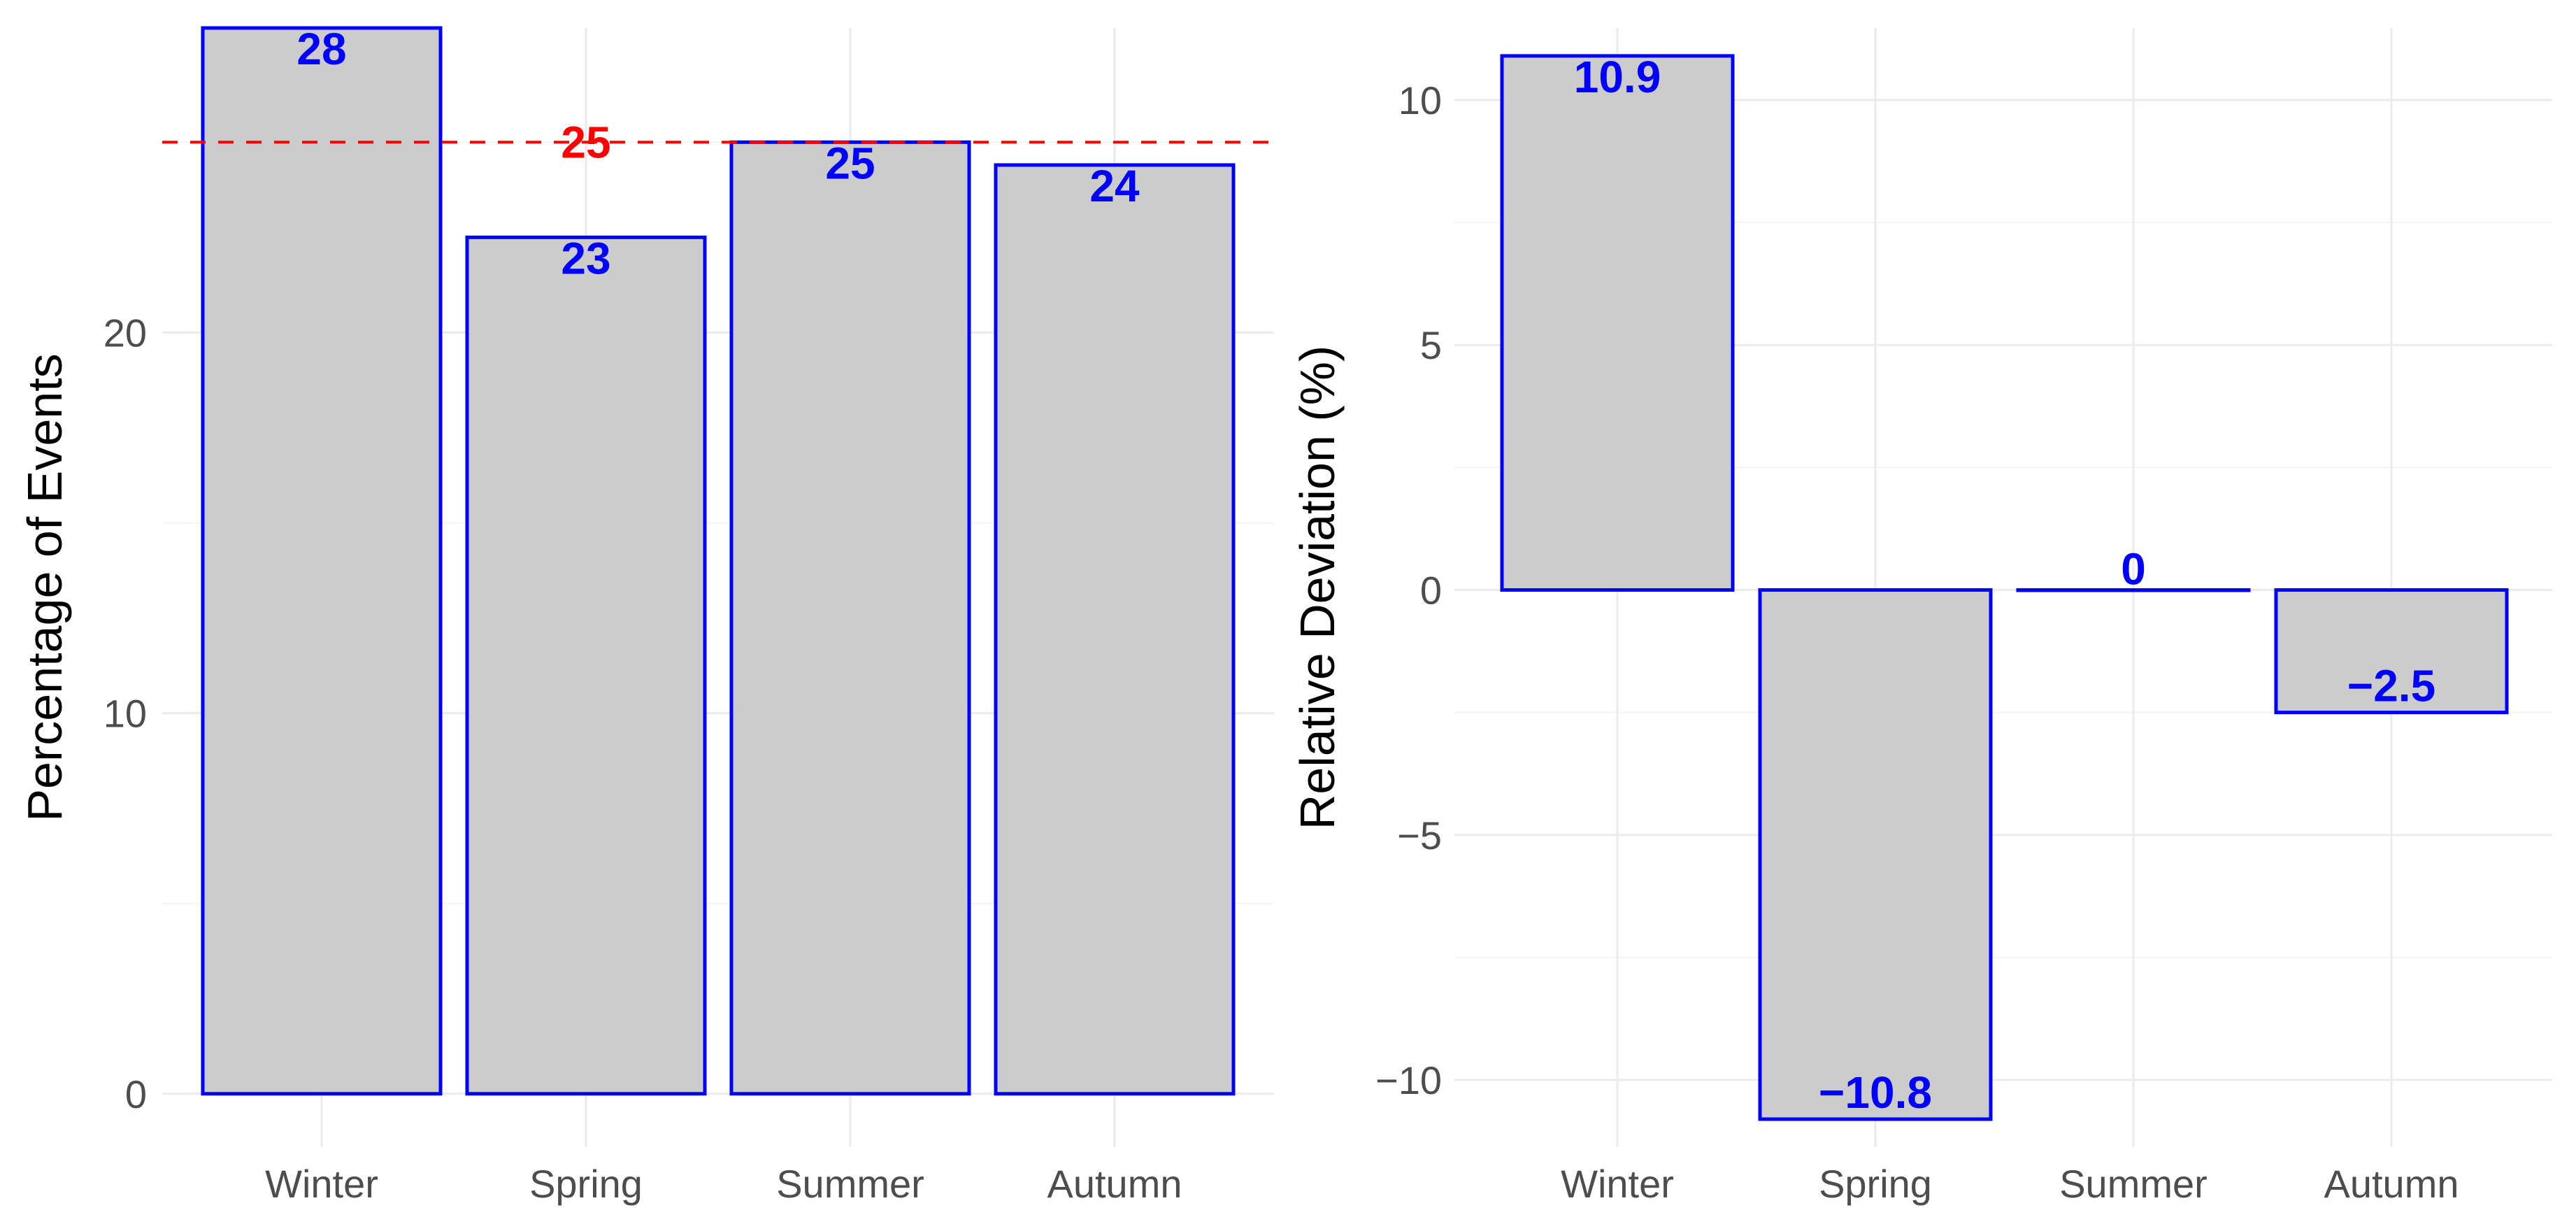 The width and height of the screenshot is (2576, 1231). What do you see at coordinates (44, 587) in the screenshot?
I see `y-axis-title: Percentage of Events` at bounding box center [44, 587].